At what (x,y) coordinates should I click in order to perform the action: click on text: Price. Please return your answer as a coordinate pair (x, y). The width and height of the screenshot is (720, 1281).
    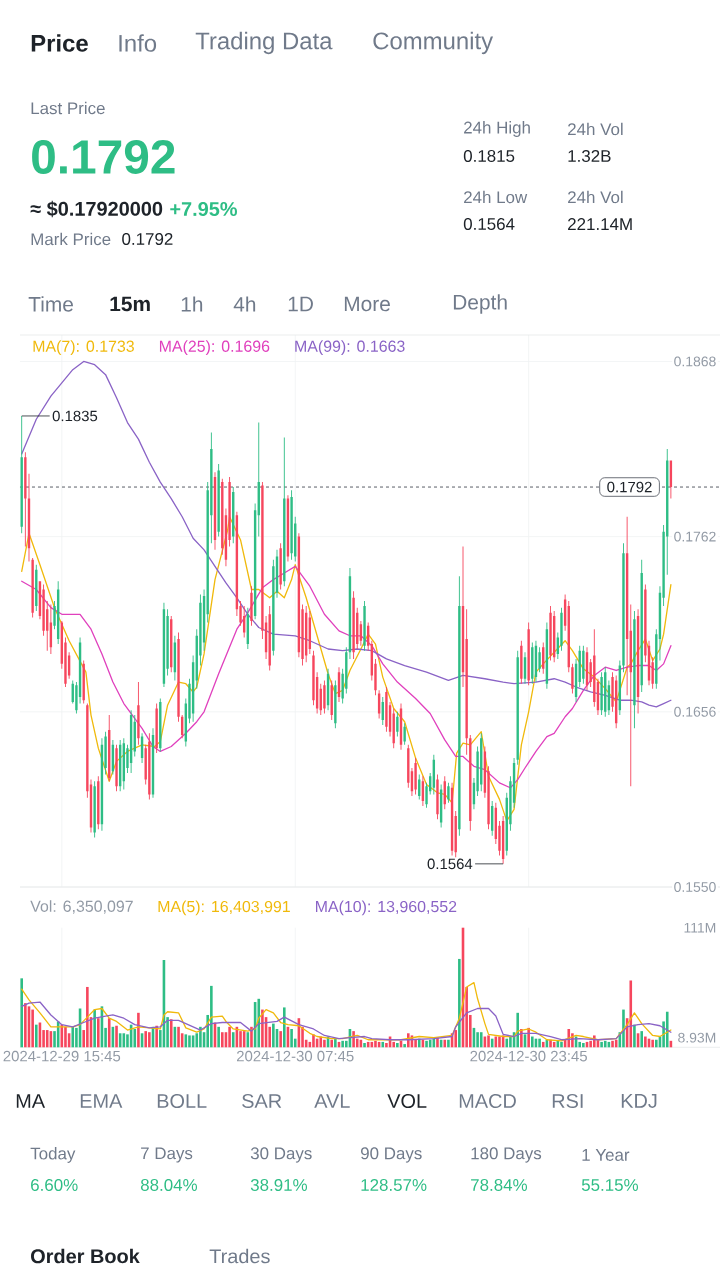
    Looking at the image, I should click on (59, 43).